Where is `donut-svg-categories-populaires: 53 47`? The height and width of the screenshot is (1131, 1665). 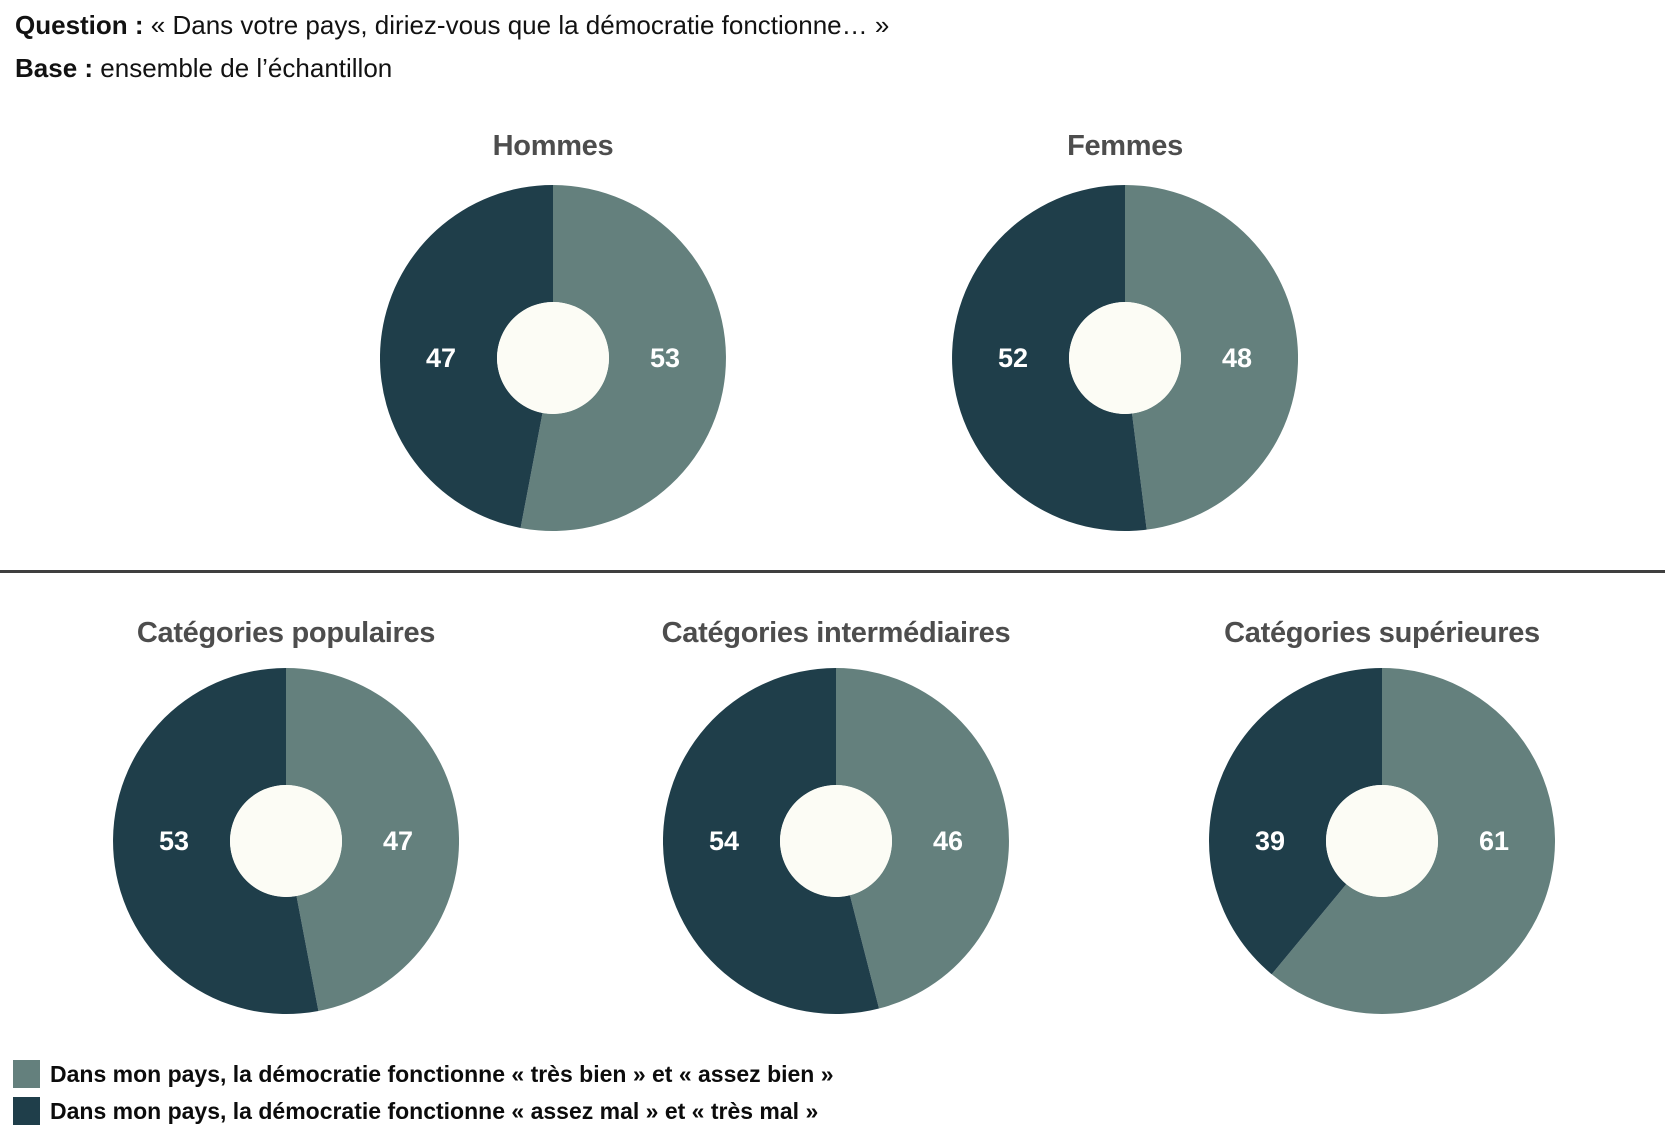
donut-svg-categories-populaires: 53 47 is located at coordinates (286, 841).